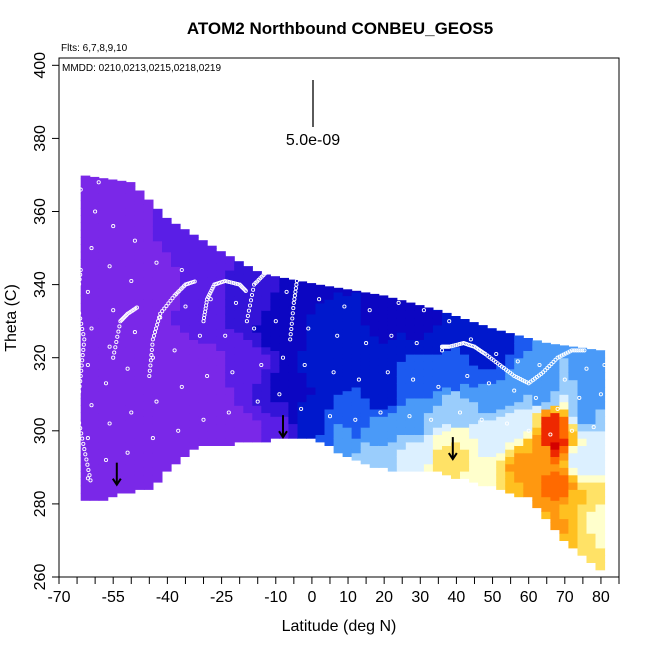 The width and height of the screenshot is (650, 650). Describe the element at coordinates (40, 503) in the screenshot. I see `y-tick-label: 280` at that location.